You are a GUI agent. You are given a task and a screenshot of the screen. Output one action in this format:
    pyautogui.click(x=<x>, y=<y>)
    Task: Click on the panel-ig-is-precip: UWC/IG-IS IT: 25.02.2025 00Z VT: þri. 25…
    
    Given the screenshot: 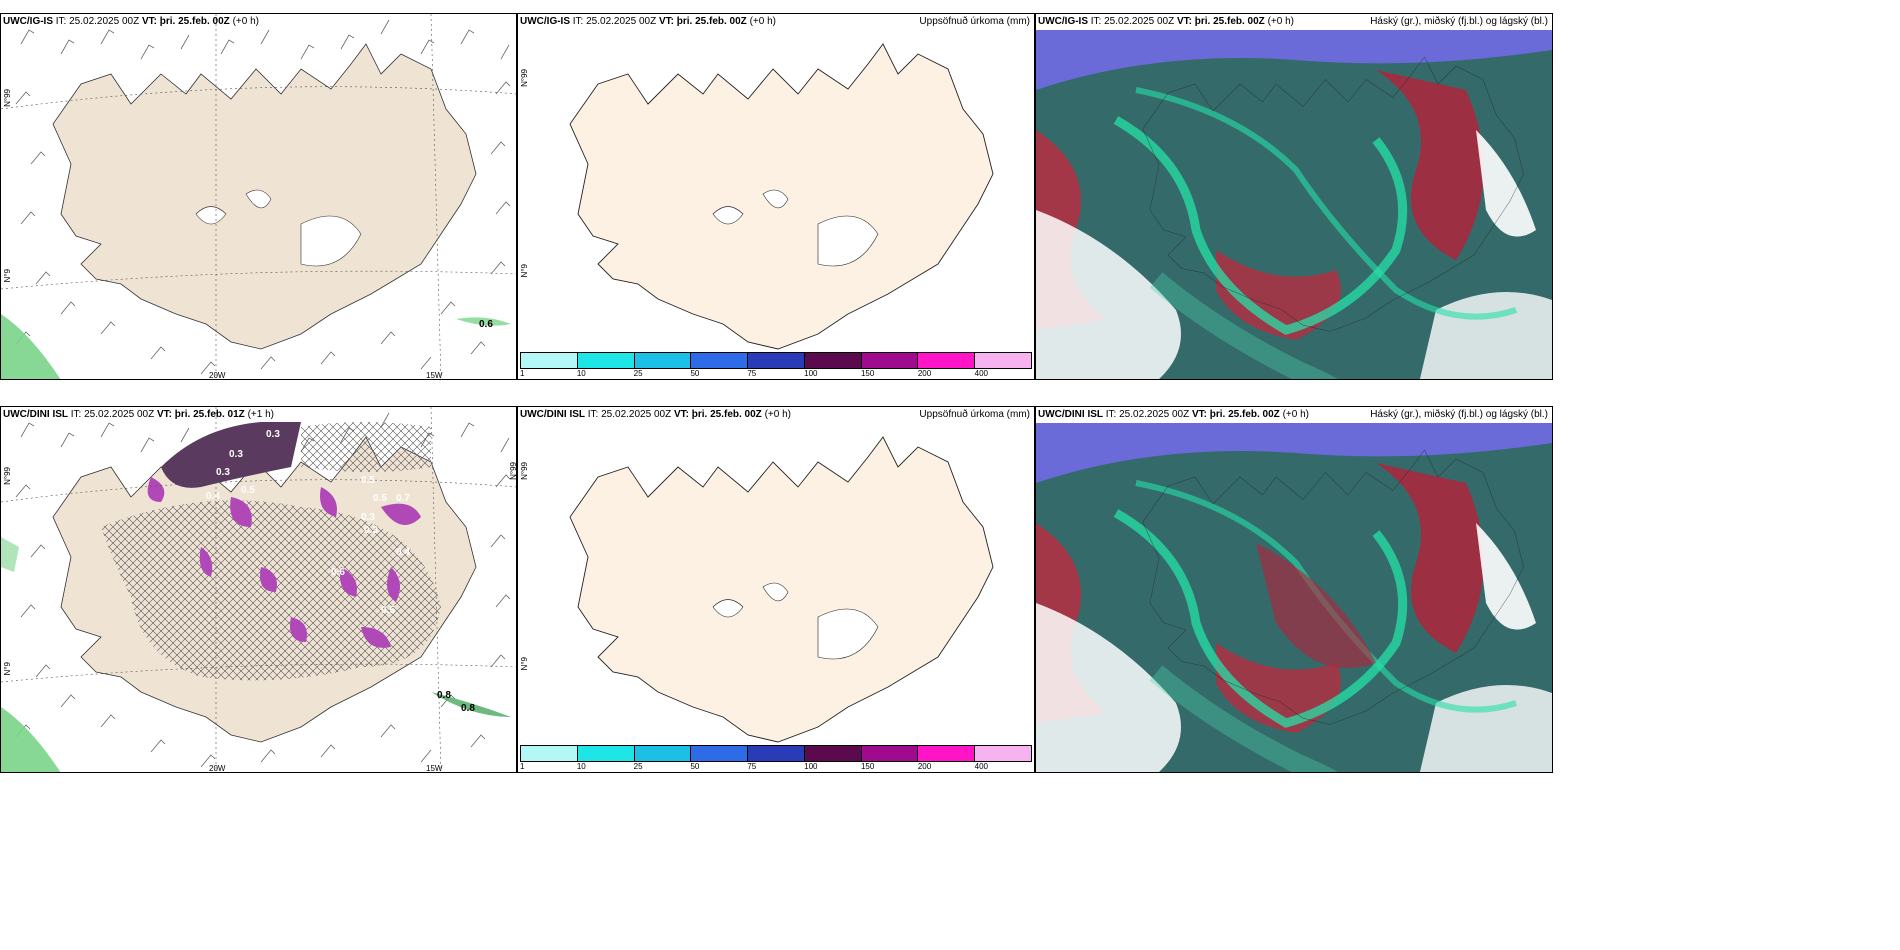 What is the action you would take?
    pyautogui.click(x=776, y=196)
    